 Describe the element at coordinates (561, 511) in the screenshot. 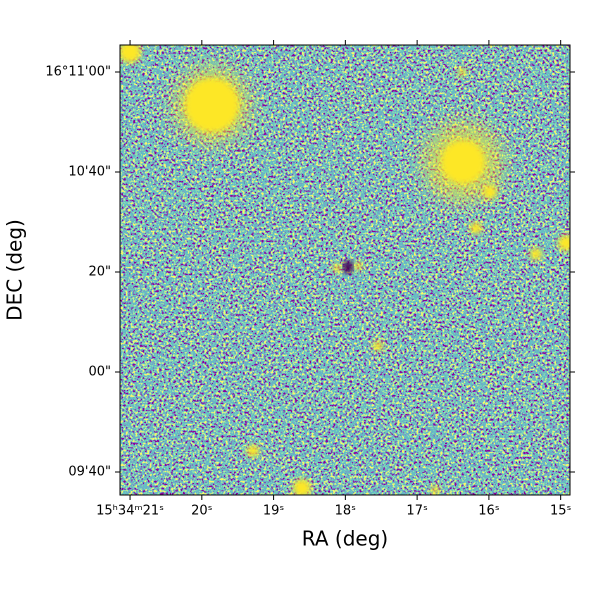

I see `x-tick-label: 15ˢ` at that location.